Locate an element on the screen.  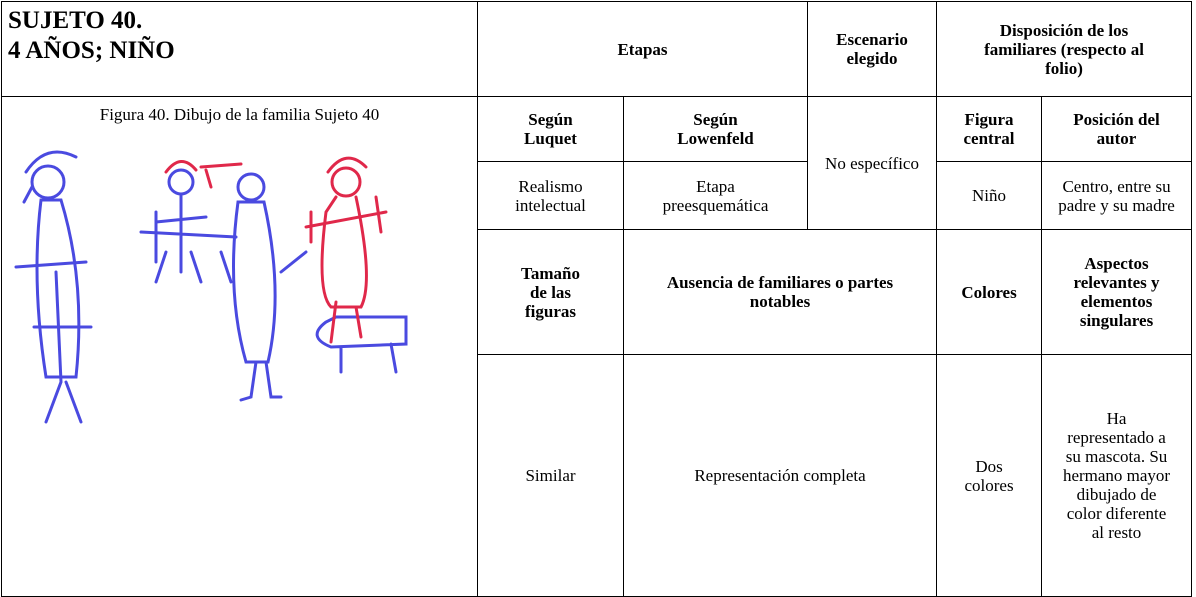
cell: Etapa preesquemática is located at coordinates (715, 195).